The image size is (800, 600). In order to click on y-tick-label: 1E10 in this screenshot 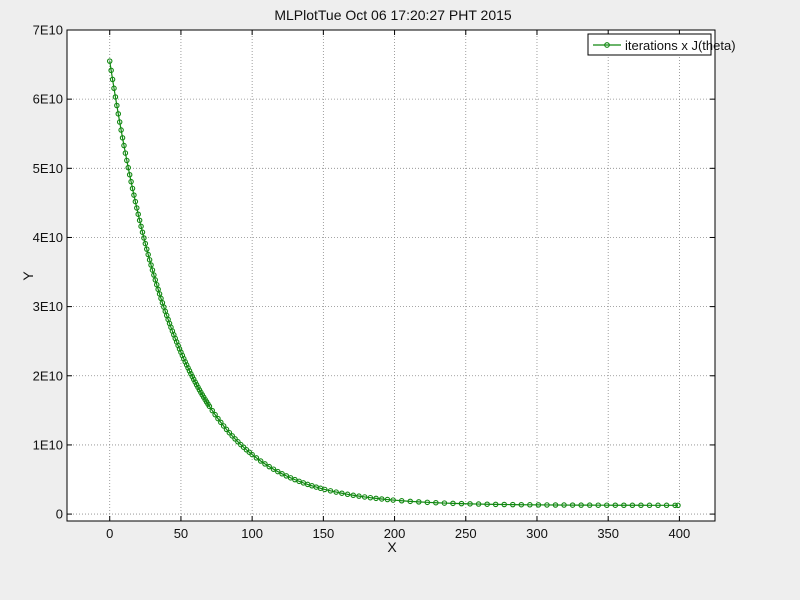, I will do `click(48, 444)`.